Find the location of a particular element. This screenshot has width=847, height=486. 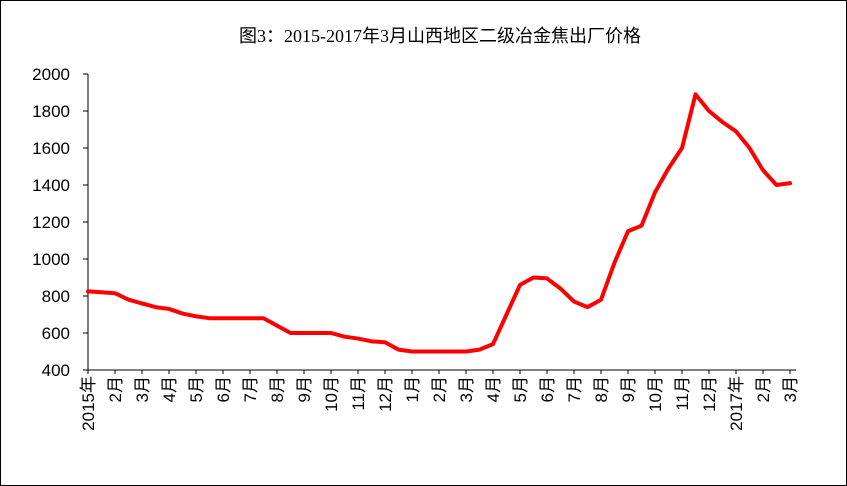

y-tick-label: 600 is located at coordinates (56, 333).